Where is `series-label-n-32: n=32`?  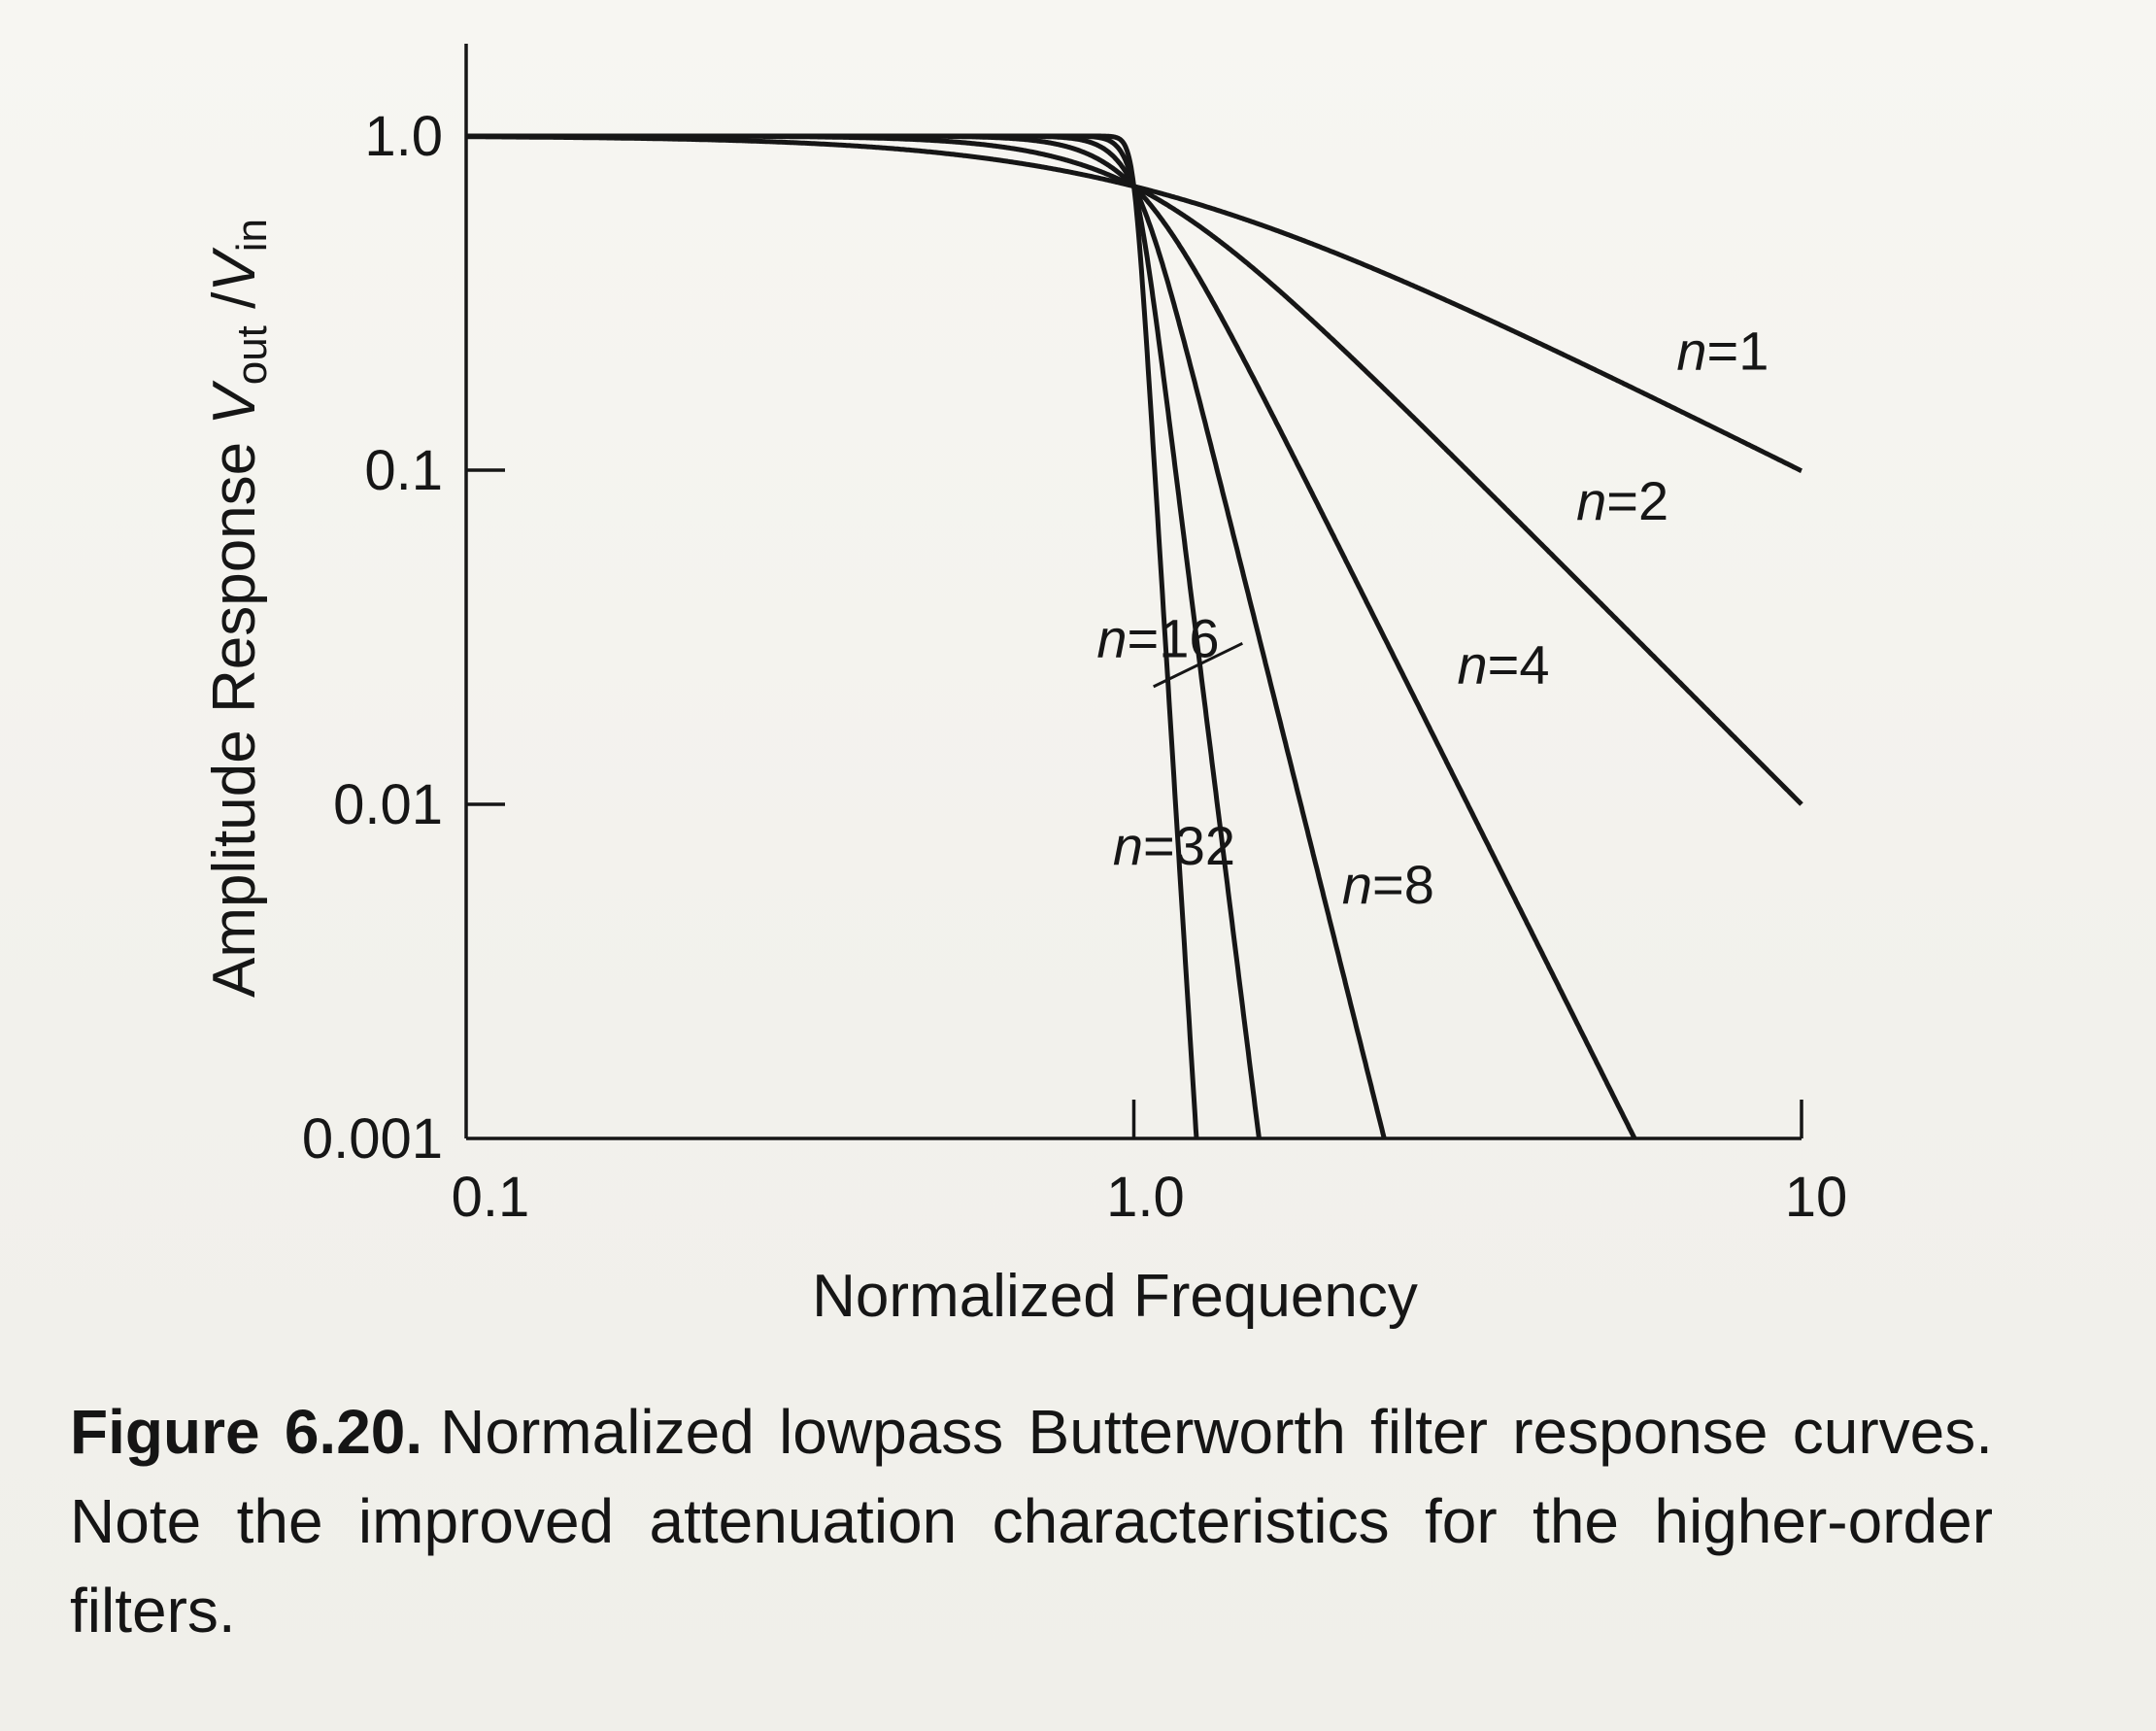 series-label-n-32: n=32 is located at coordinates (1174, 845).